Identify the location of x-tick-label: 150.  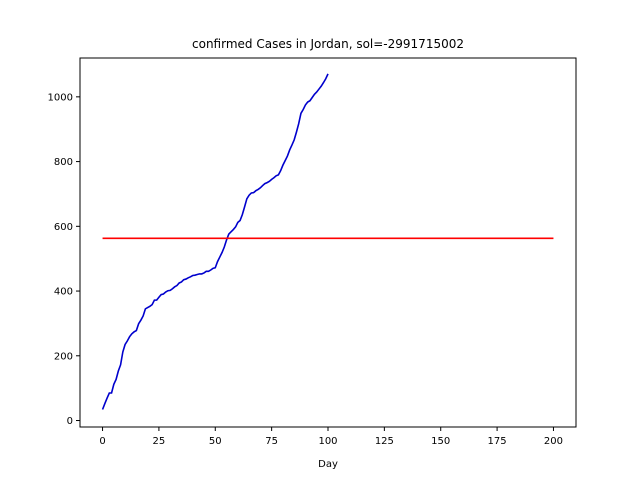
(440, 441).